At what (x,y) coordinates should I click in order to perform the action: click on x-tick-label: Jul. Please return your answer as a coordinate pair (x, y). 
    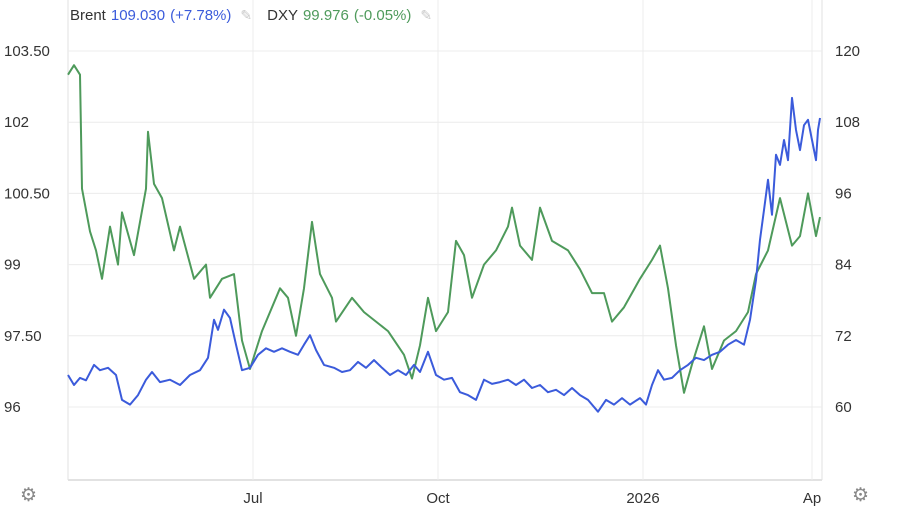
    Looking at the image, I should click on (252, 498).